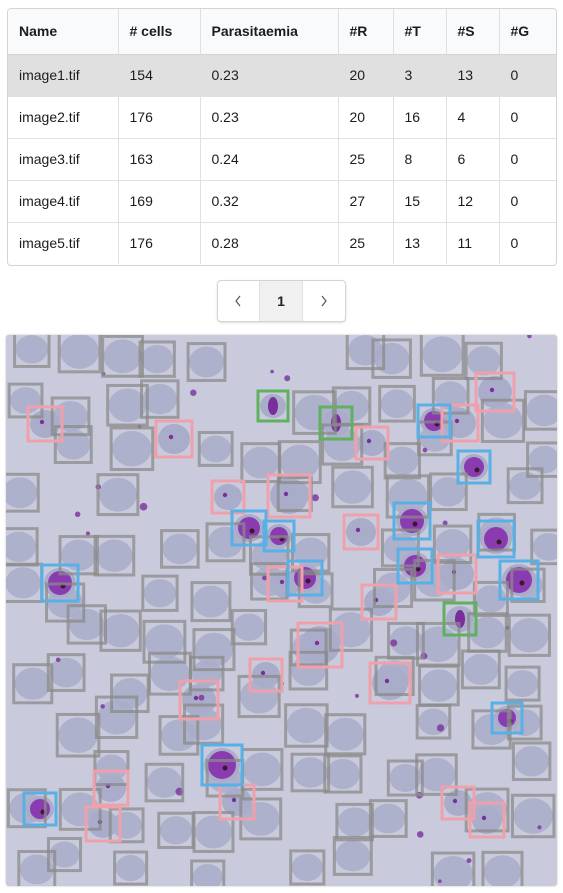 This screenshot has width=563, height=893. I want to click on column-header-cells: # cells, so click(158, 32).